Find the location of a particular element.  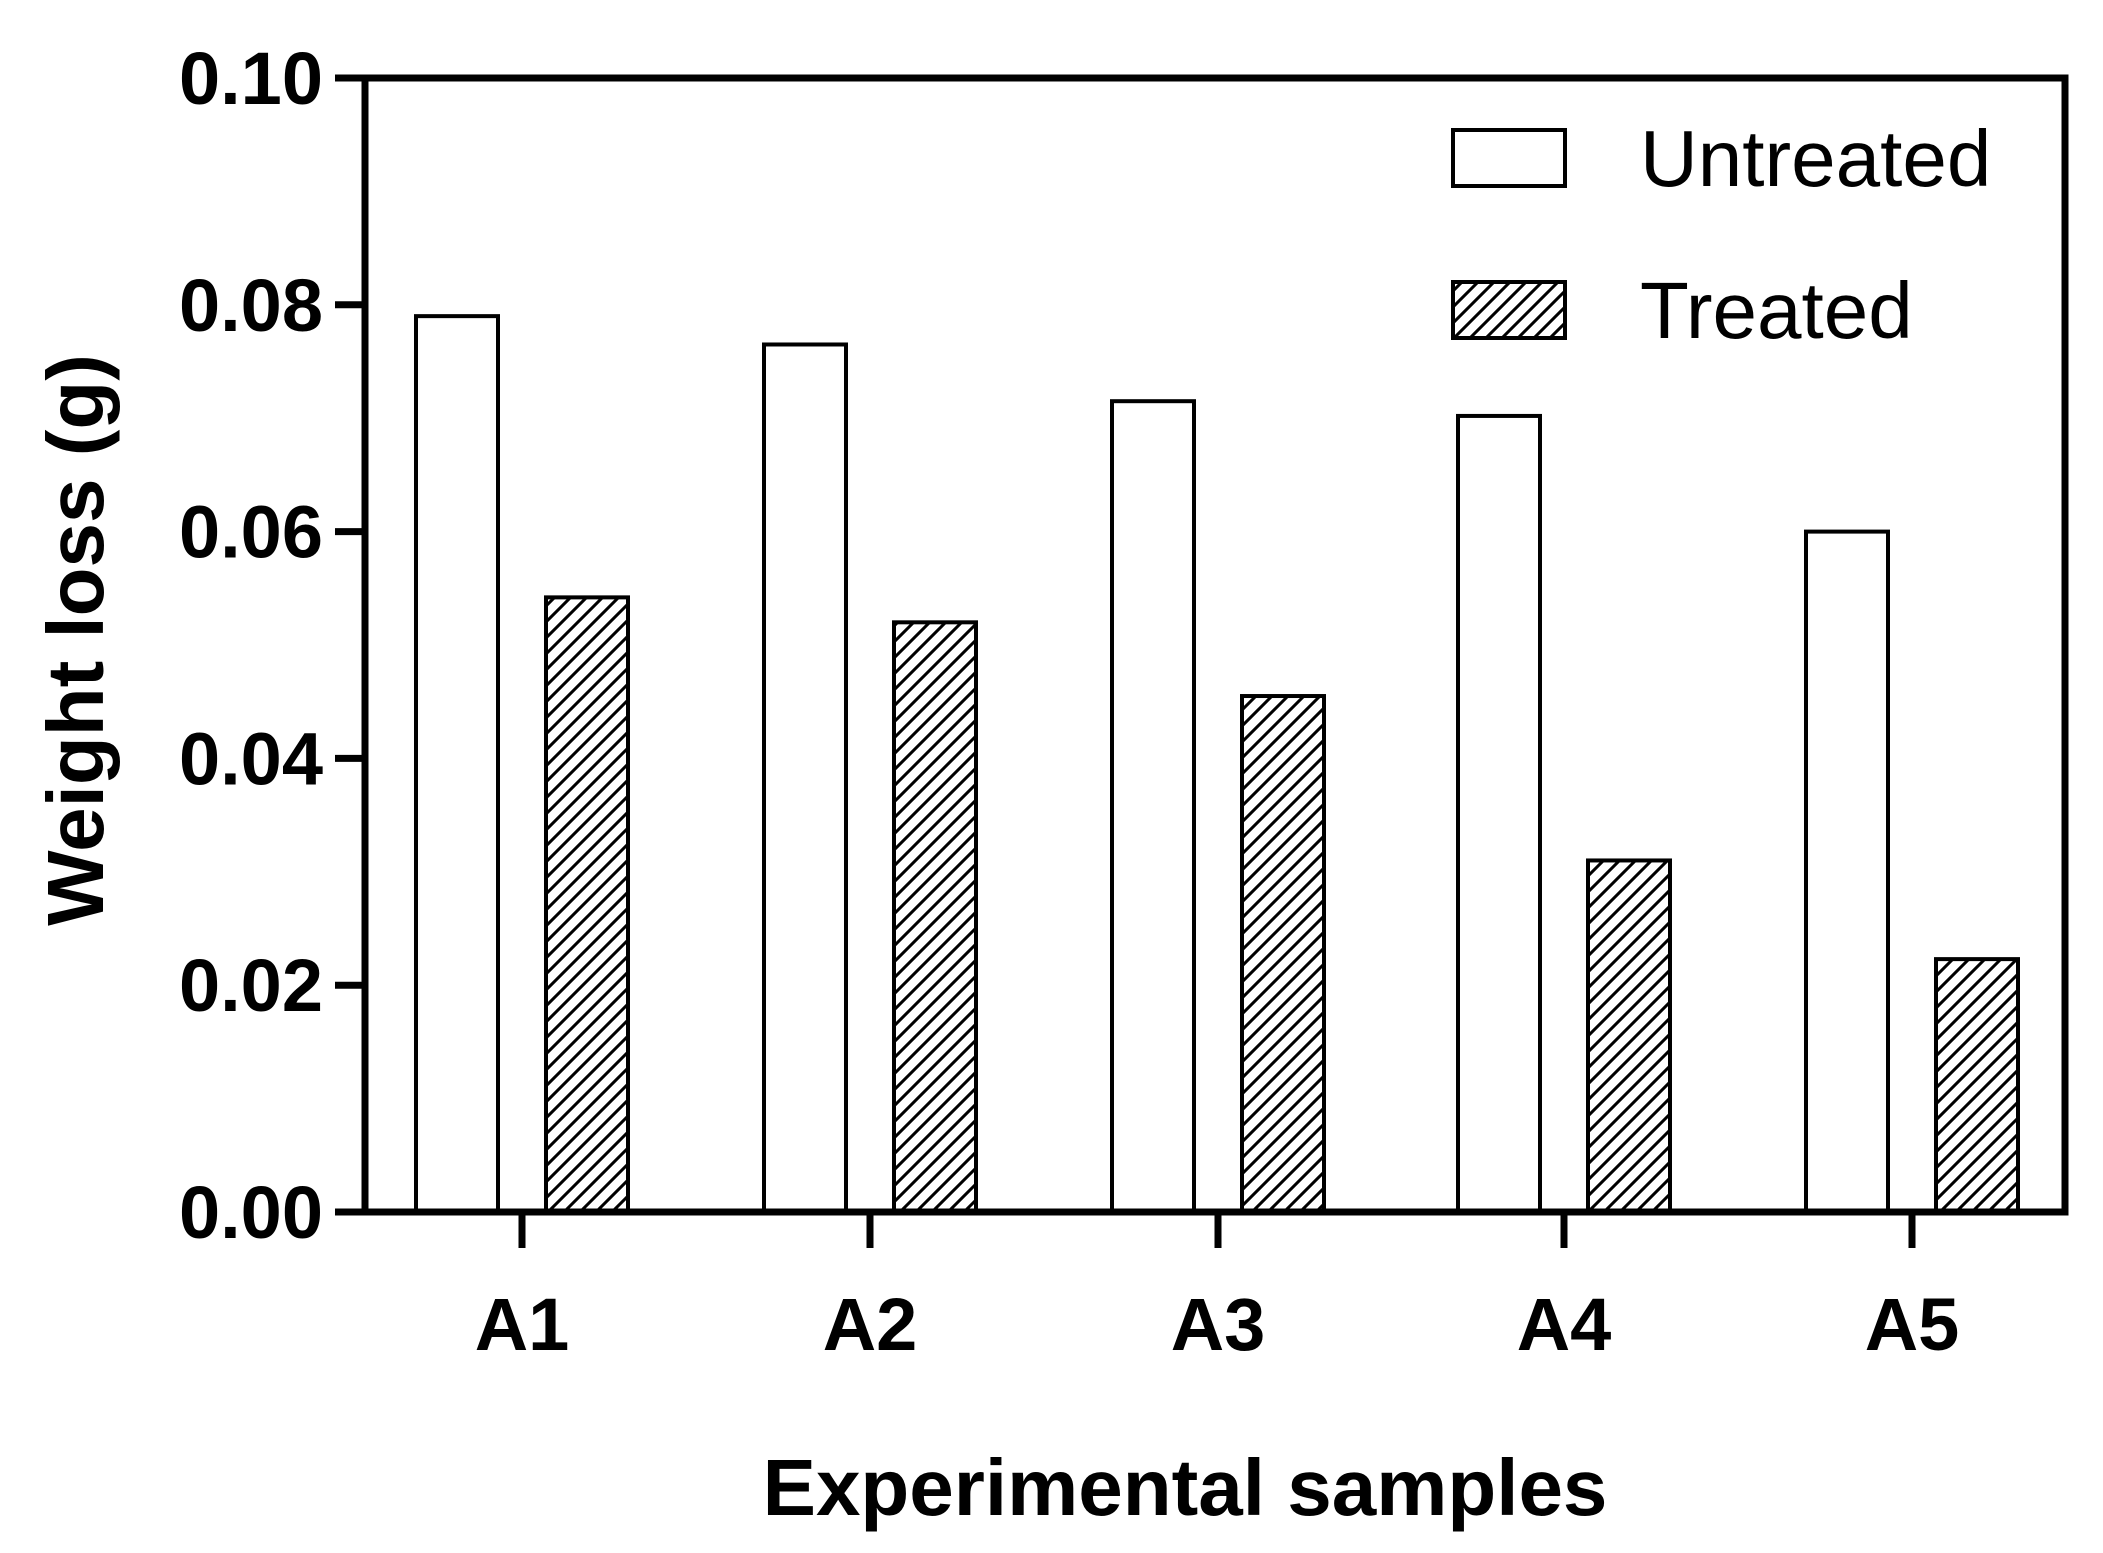

legend-label-untreated: Untreated is located at coordinates (1815, 158).